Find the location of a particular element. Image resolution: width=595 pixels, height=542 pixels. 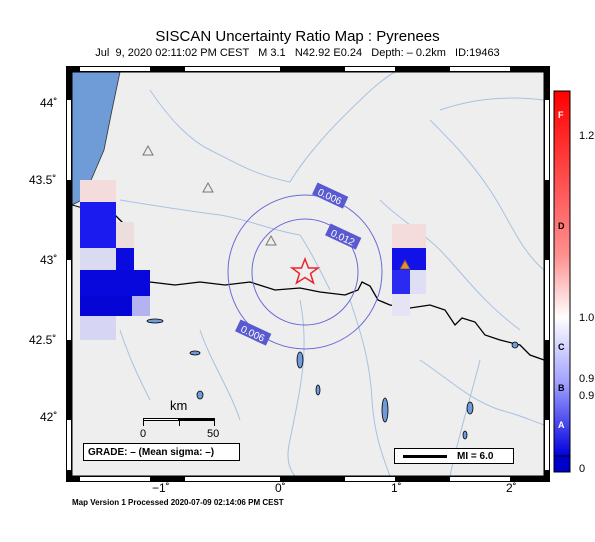

colorbar-value-0-9b: 0.9 is located at coordinates (587, 396).